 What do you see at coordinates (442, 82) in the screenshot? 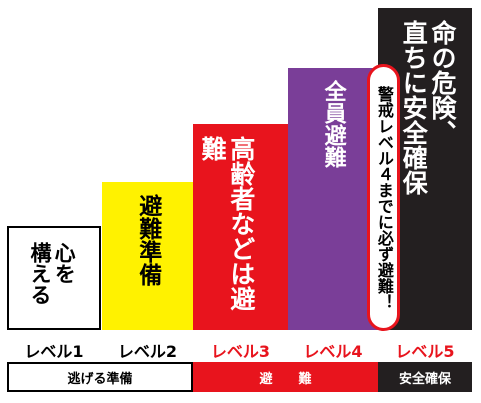
I see `message-line: 命の危険、` at bounding box center [442, 82].